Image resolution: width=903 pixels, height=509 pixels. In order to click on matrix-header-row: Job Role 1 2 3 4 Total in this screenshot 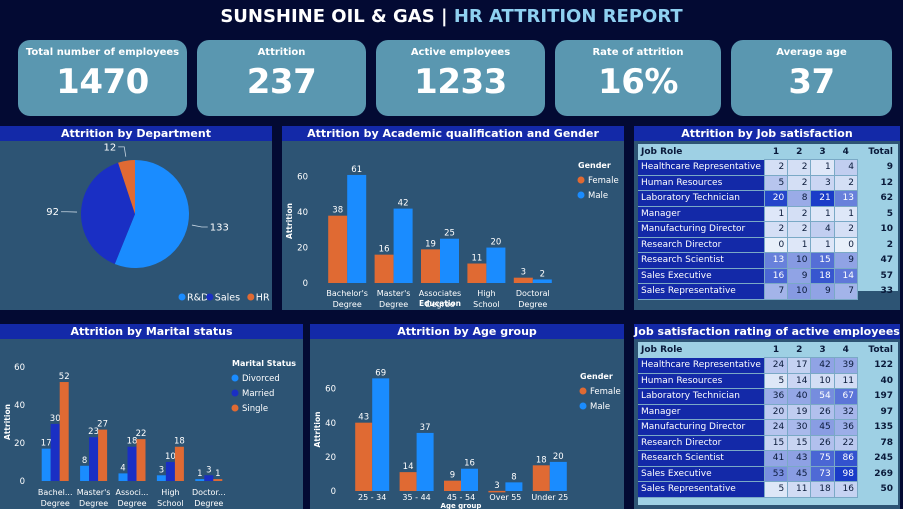, I will do `click(767, 152)`.